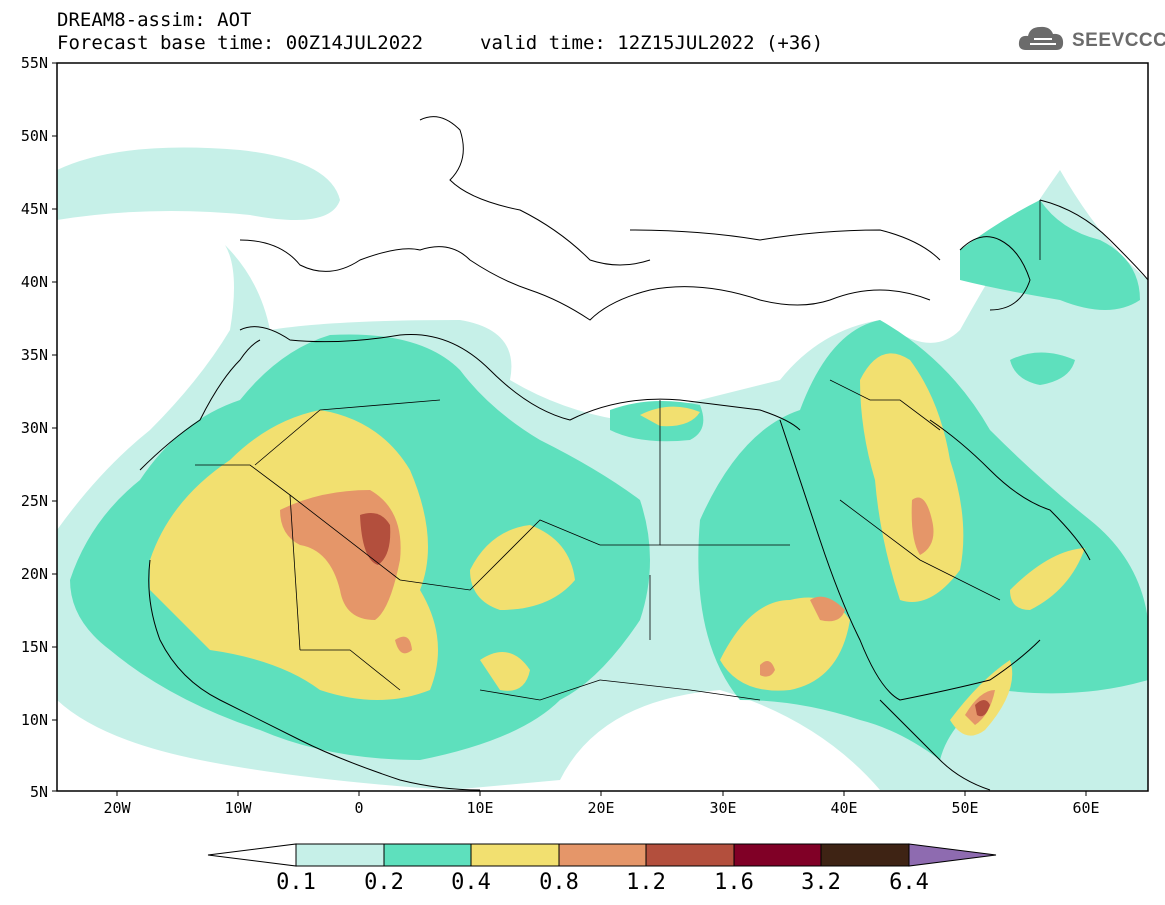  What do you see at coordinates (1047, 579) in the screenshot?
I see `aot-contour-0.4-oman` at bounding box center [1047, 579].